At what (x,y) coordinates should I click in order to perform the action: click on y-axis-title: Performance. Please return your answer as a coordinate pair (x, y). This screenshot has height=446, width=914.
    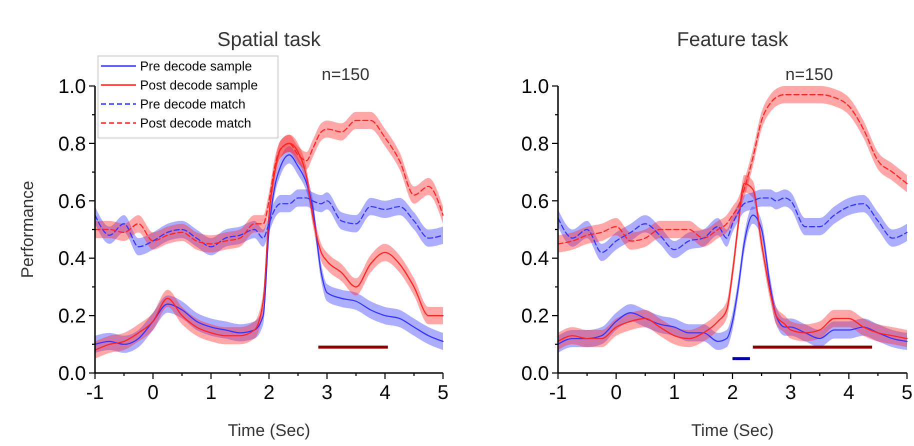
    Looking at the image, I should click on (27, 229).